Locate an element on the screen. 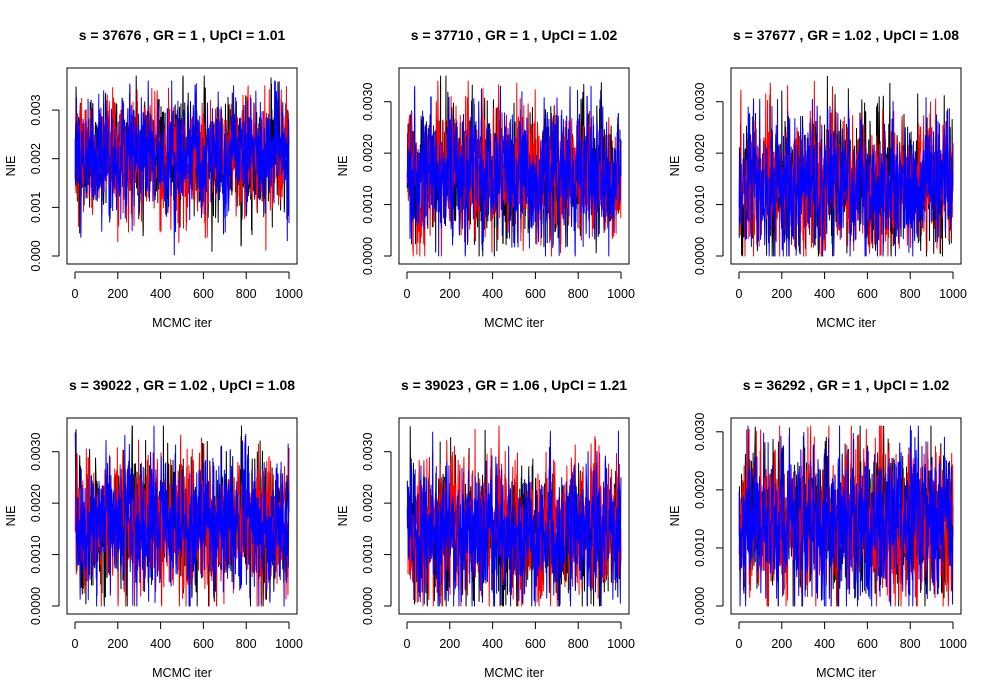  panel-title: s = 37710 , GR = 1 , UpCI = 1.02 is located at coordinates (514, 35).